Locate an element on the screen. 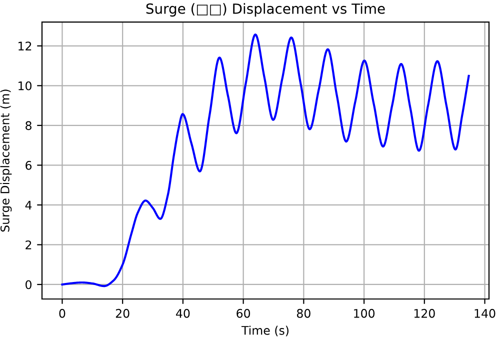 The width and height of the screenshot is (500, 339). x-tick-label: 60 is located at coordinates (243, 313).